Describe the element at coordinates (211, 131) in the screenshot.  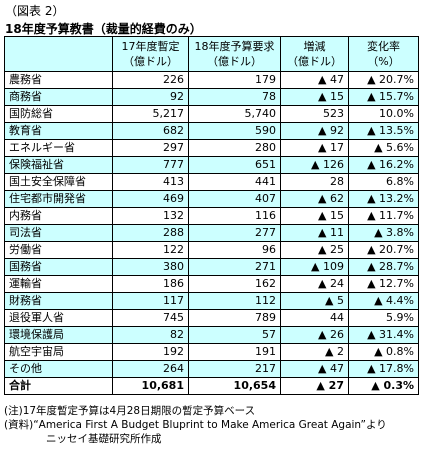
I see `table-row: 教育省 682 590 ▲ 92 ▲ 13.5%` at that location.